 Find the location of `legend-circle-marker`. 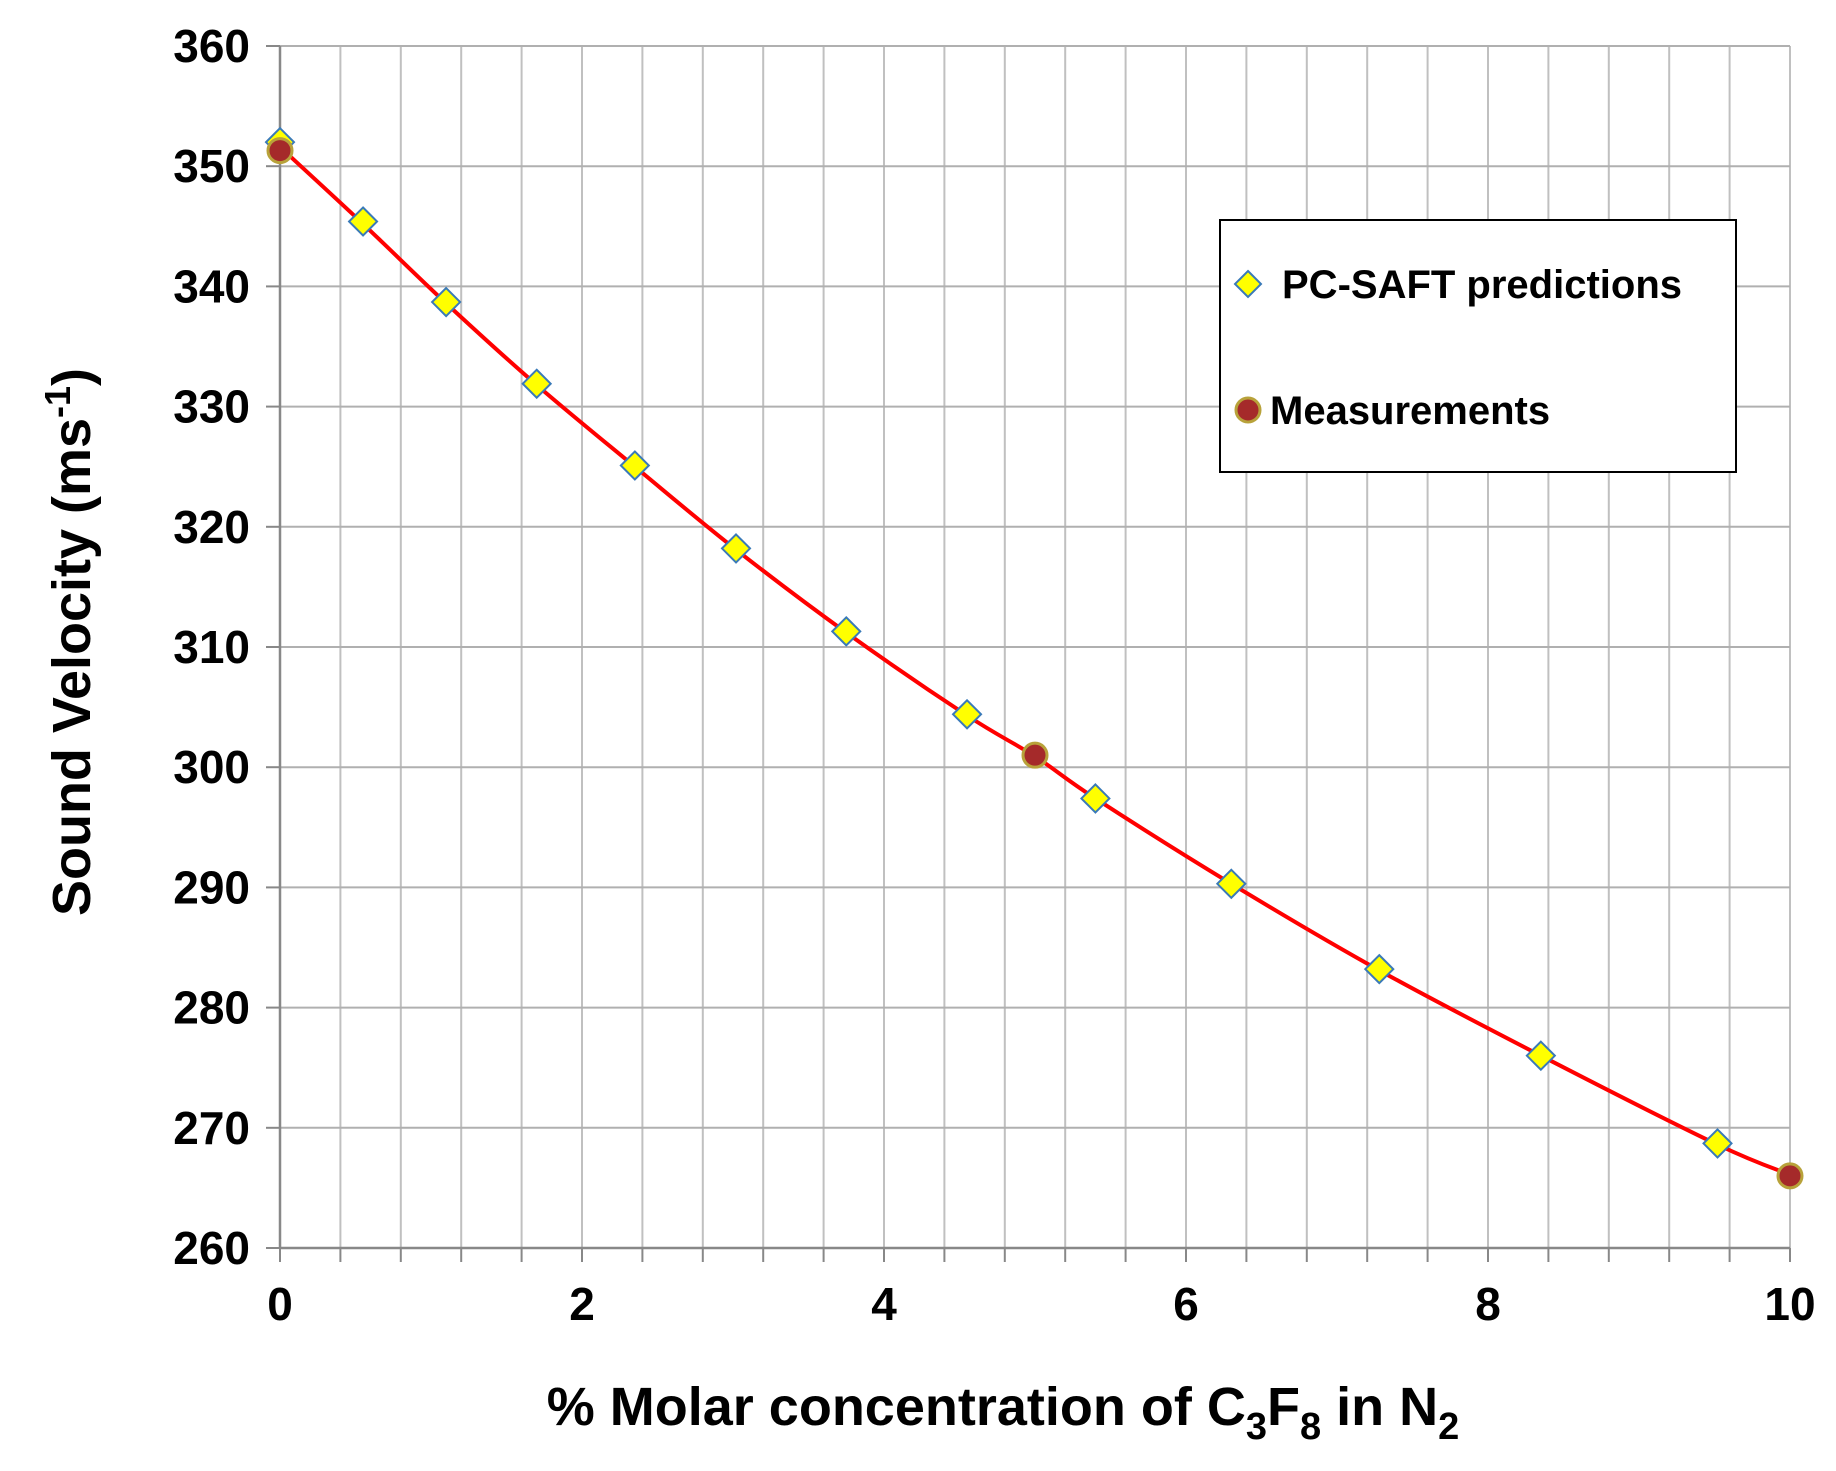

legend-circle-marker is located at coordinates (1248, 410).